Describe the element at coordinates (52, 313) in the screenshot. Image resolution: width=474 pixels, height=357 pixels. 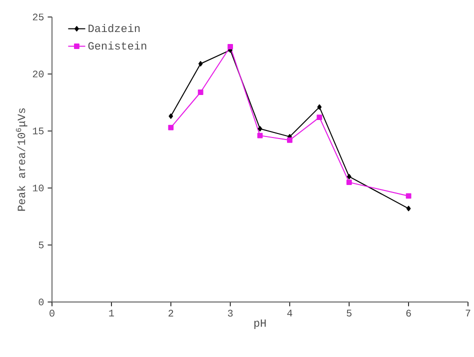
I see `x-tick-label: 0` at that location.